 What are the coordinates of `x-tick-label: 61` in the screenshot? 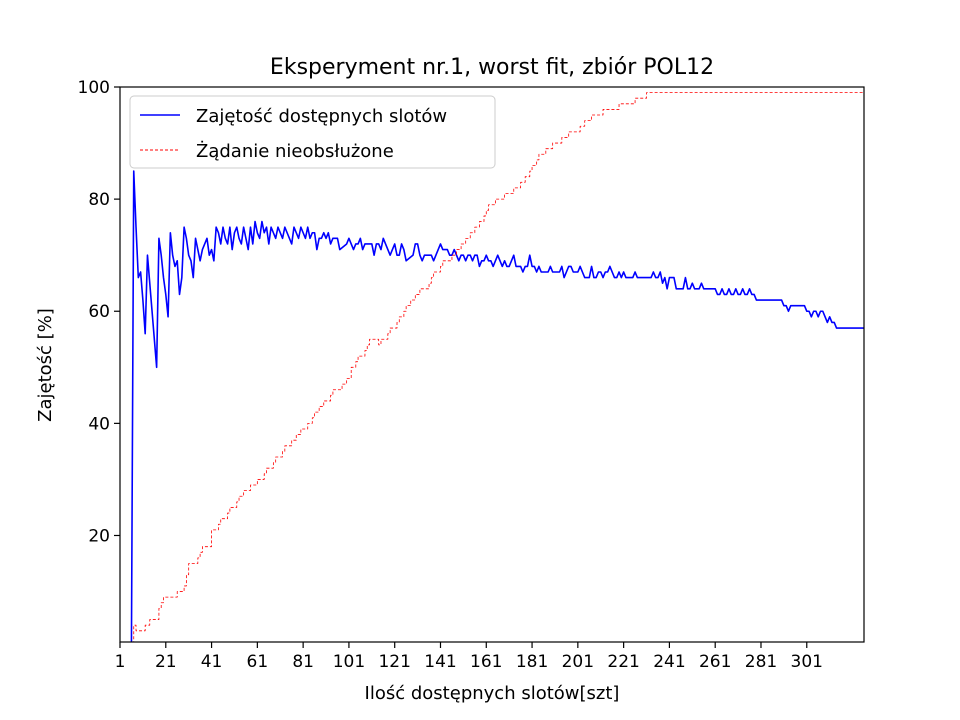 It's located at (258, 662).